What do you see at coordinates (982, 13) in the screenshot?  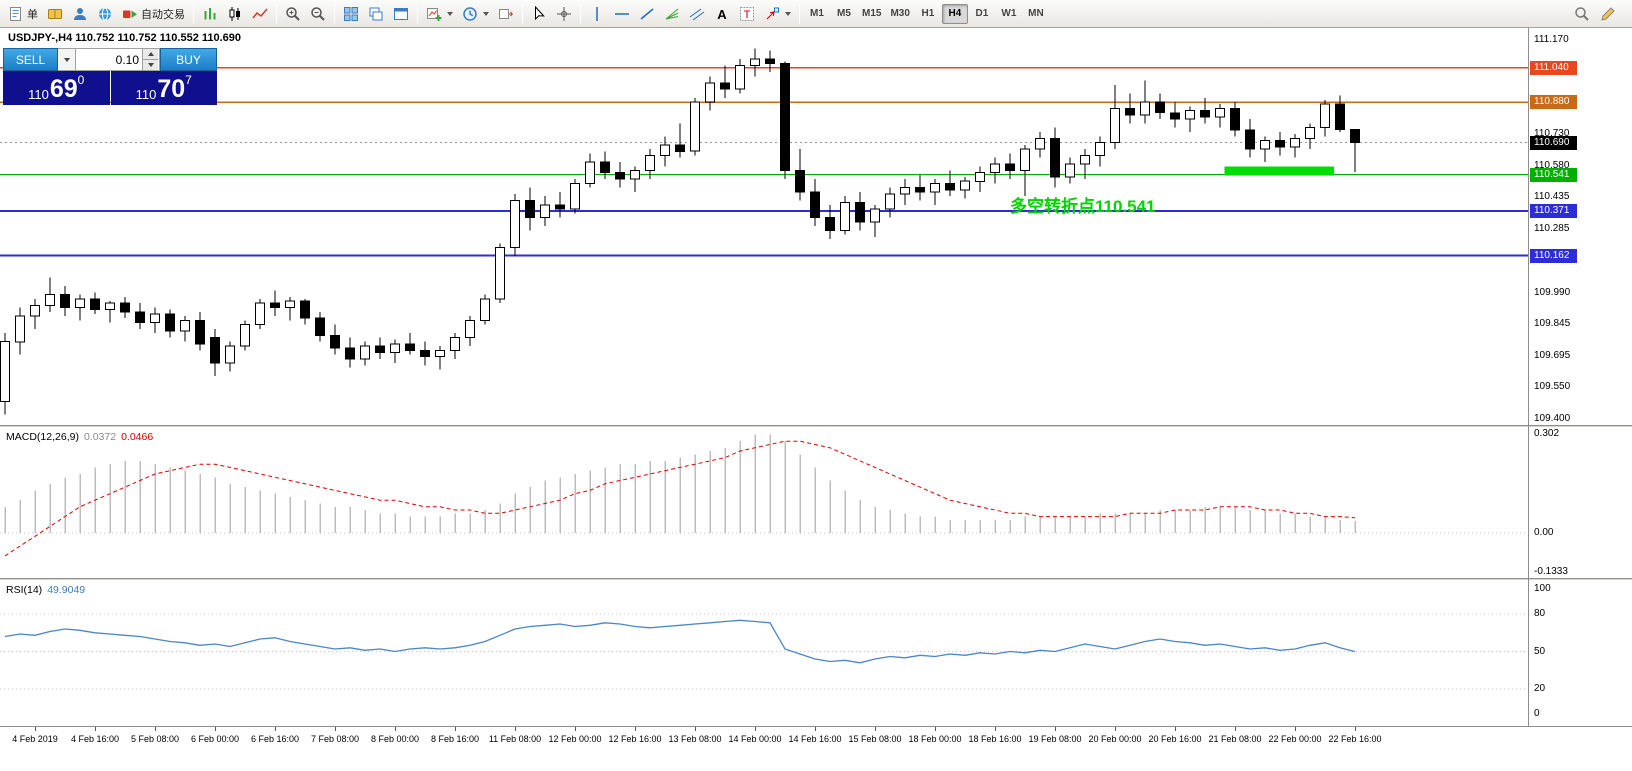 I see `timeframe-d1-button: D1` at bounding box center [982, 13].